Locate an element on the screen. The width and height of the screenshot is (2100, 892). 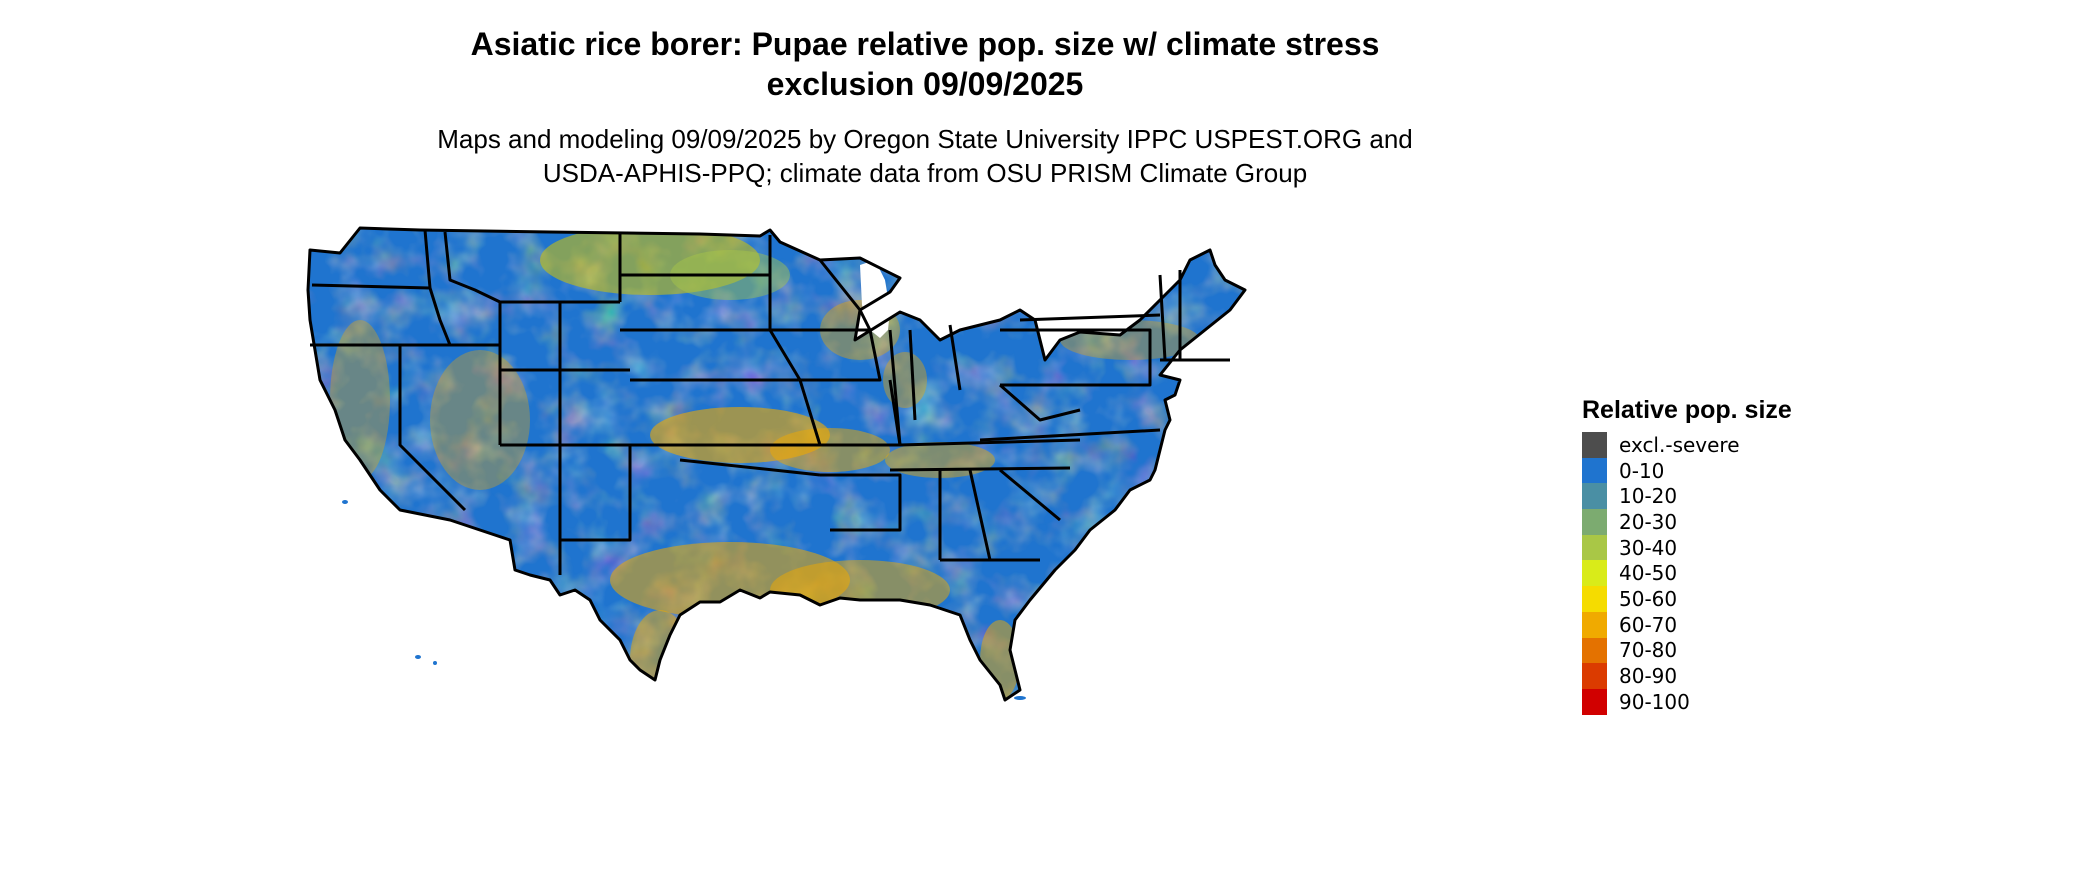
border-tn-south is located at coordinates (980, 469).